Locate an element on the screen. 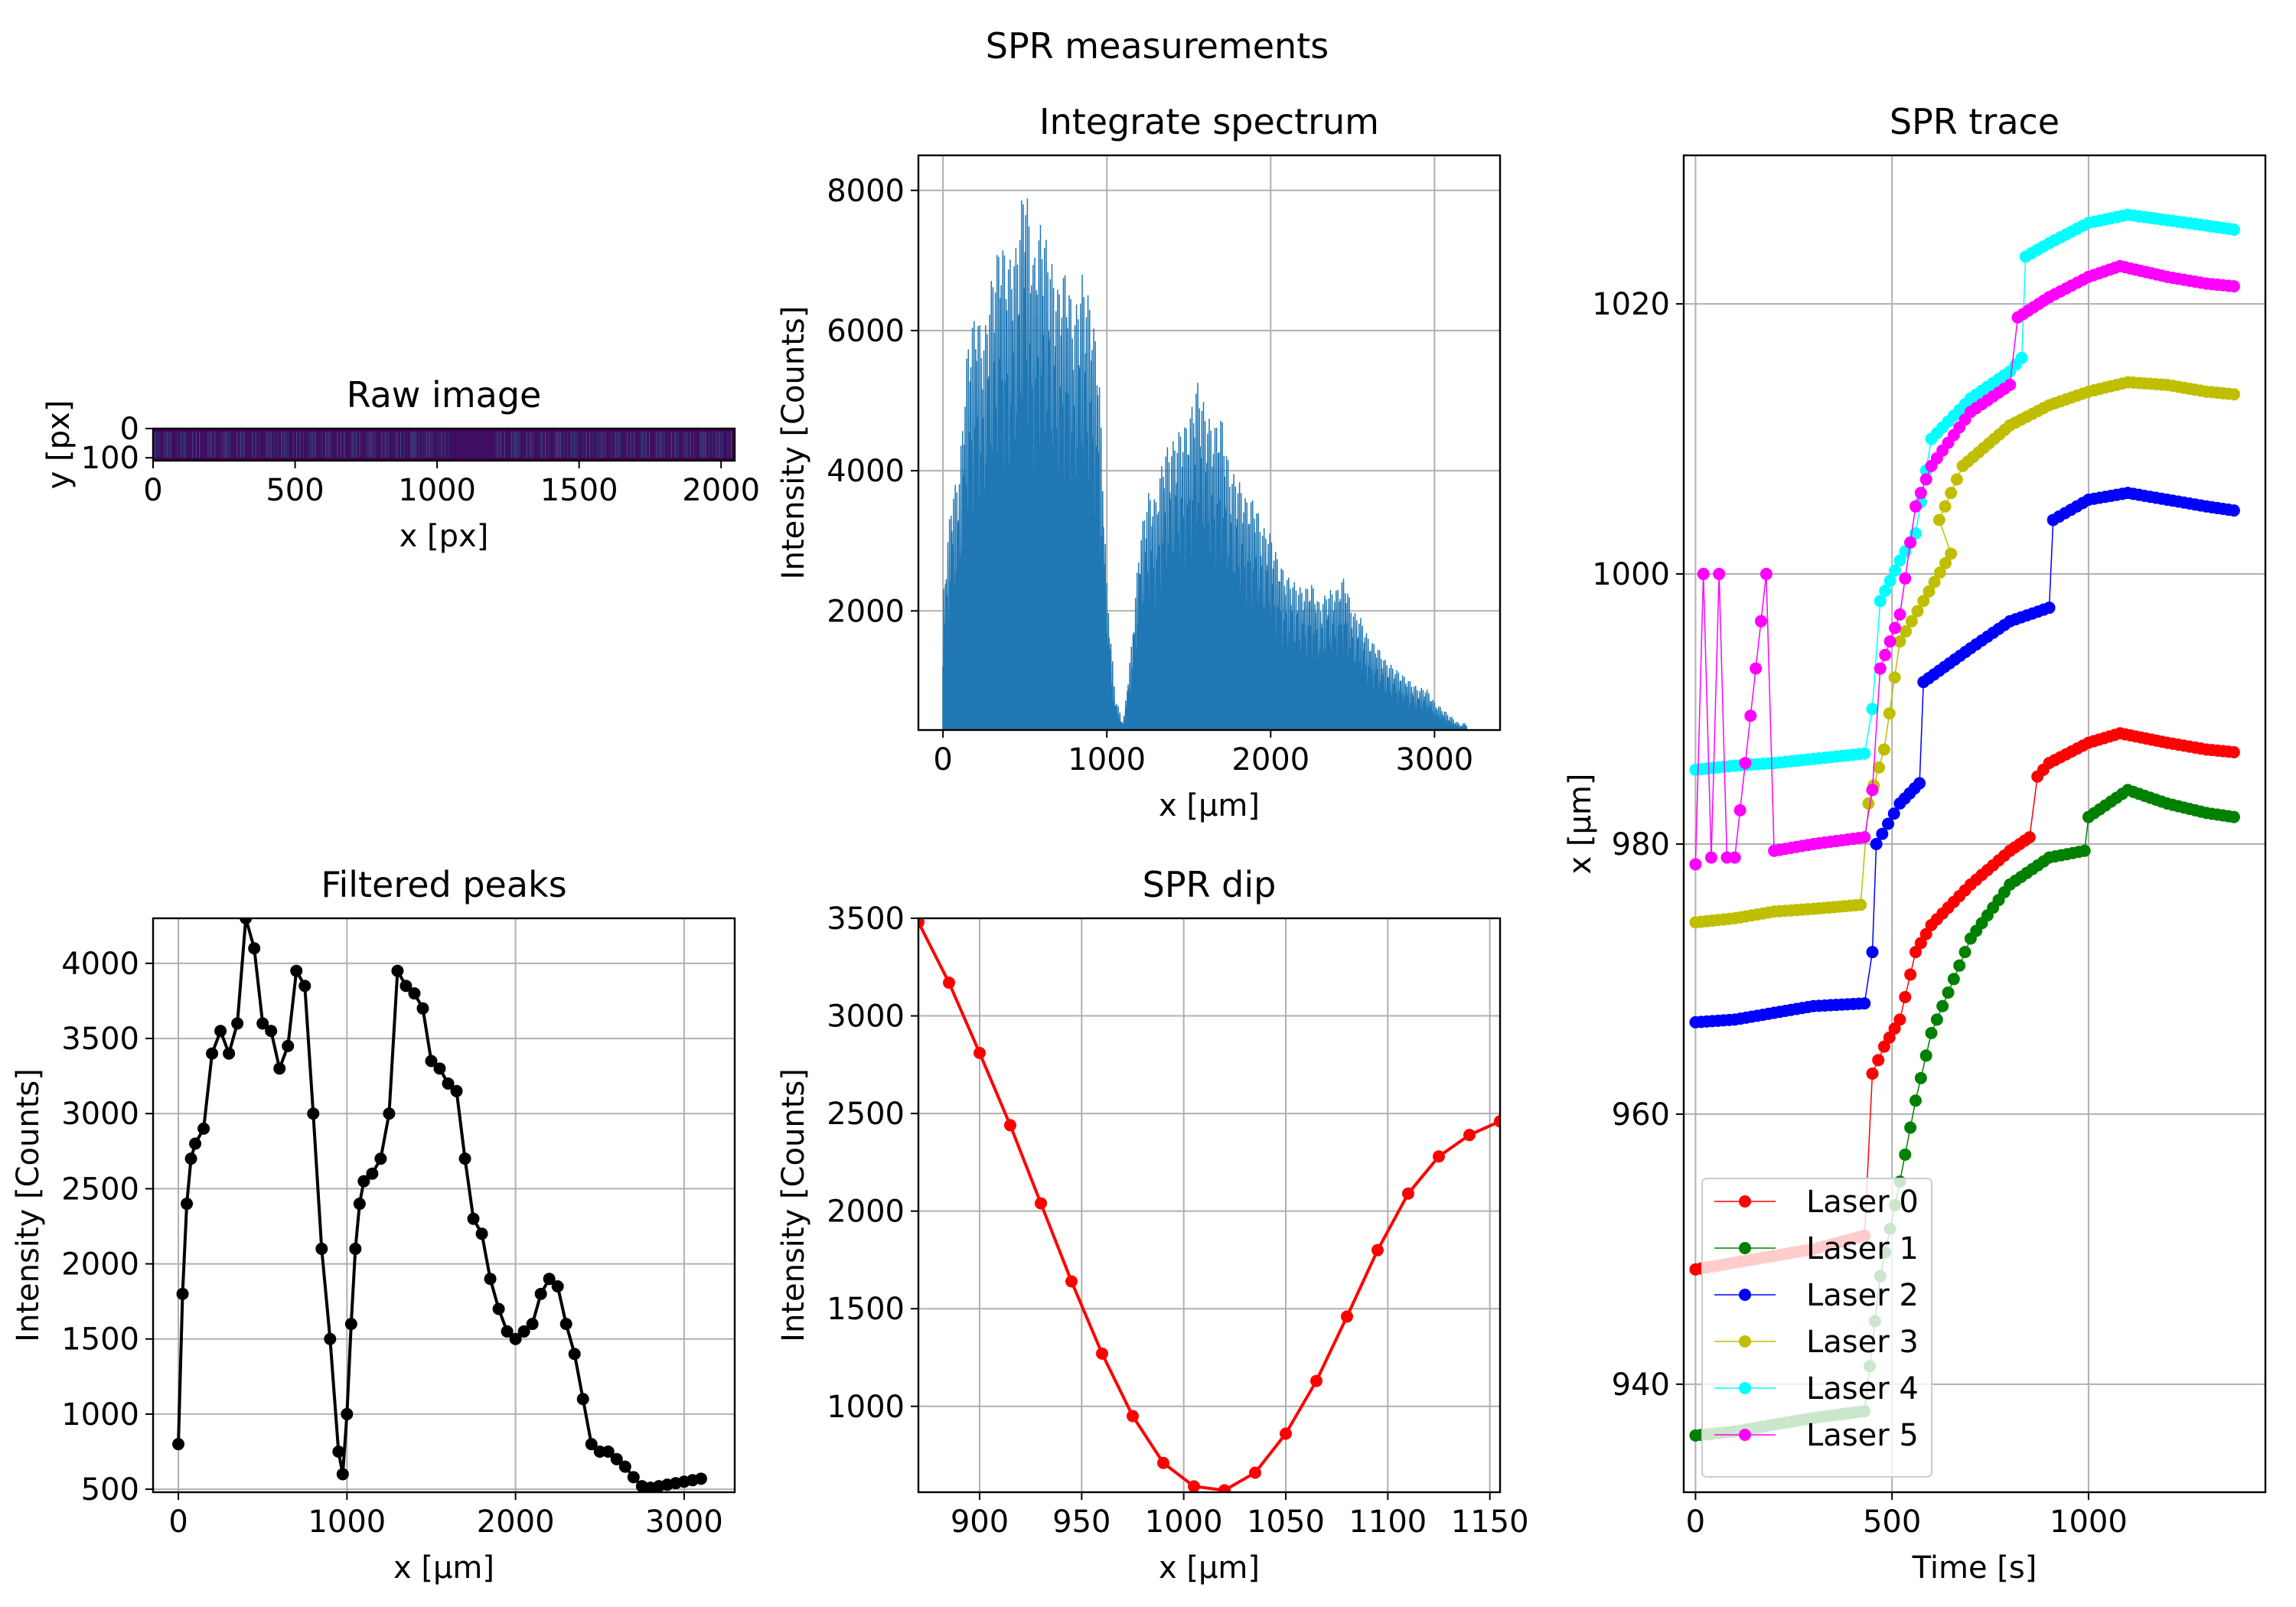 This screenshot has height=1607, width=2296. plot-area-raw is located at coordinates (444, 445).